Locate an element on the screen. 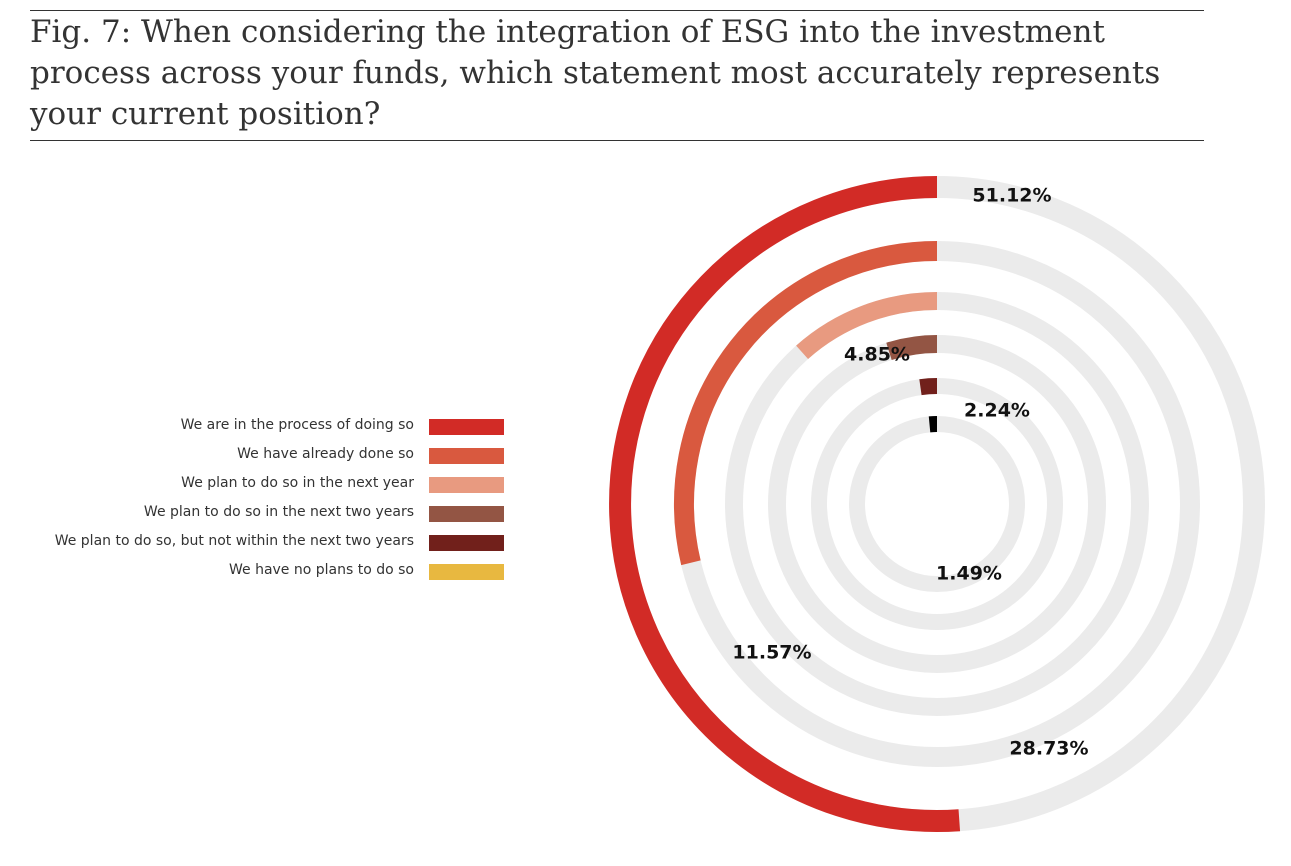  legend-label: We have no plans to do so is located at coordinates (321, 570).